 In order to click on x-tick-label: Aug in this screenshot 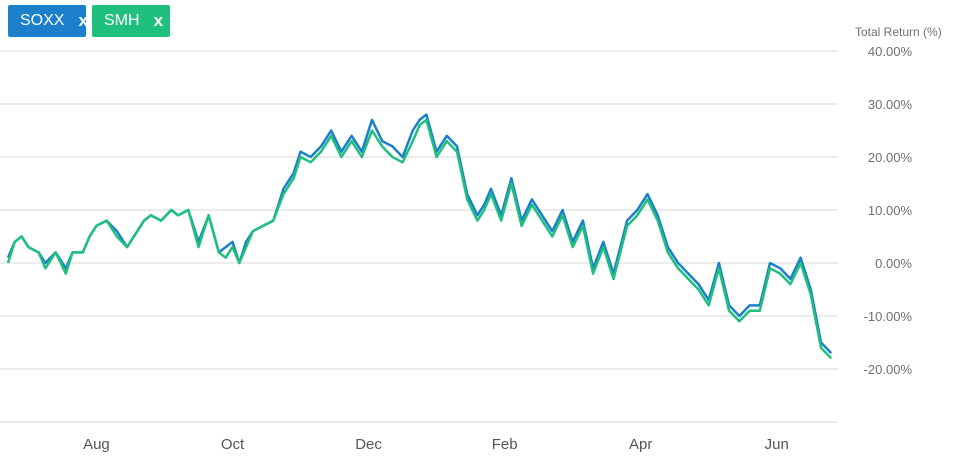, I will do `click(96, 444)`.